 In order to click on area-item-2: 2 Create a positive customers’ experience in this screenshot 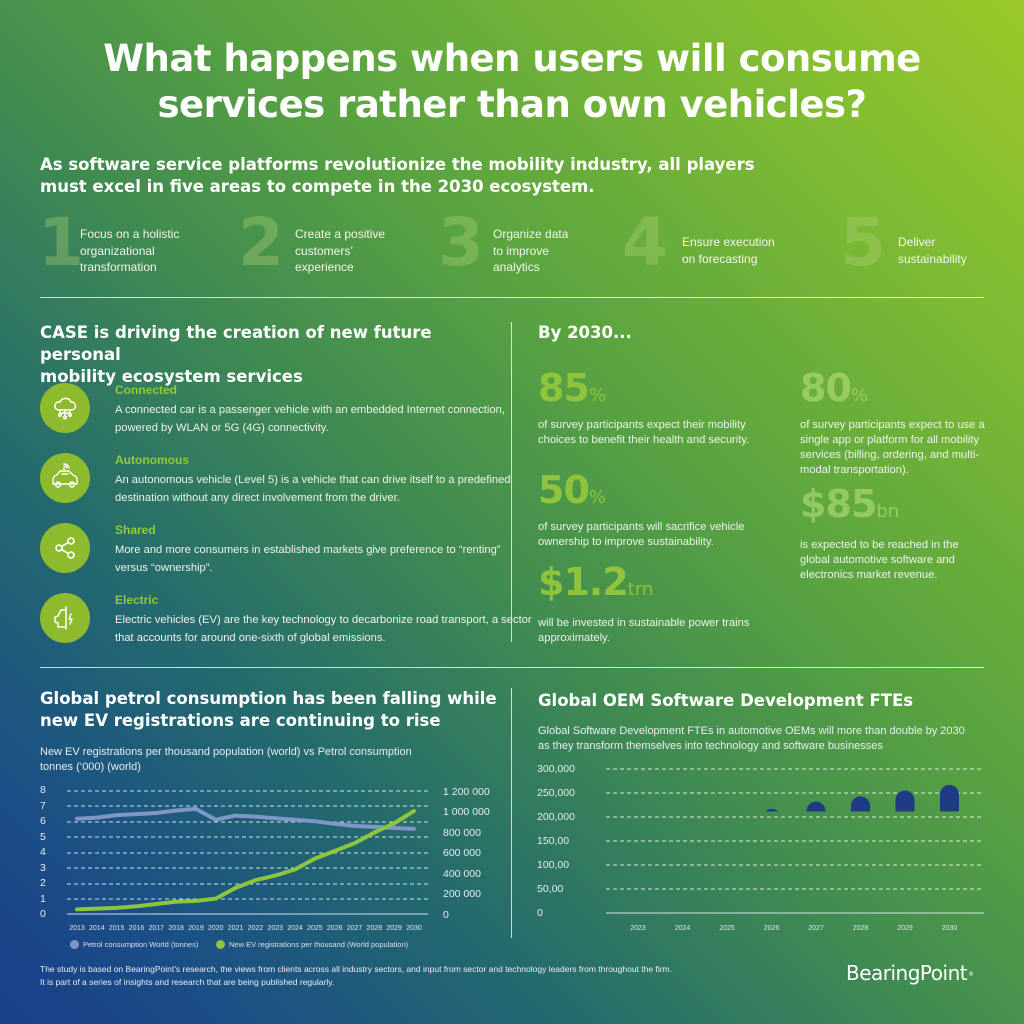, I will do `click(328, 243)`.